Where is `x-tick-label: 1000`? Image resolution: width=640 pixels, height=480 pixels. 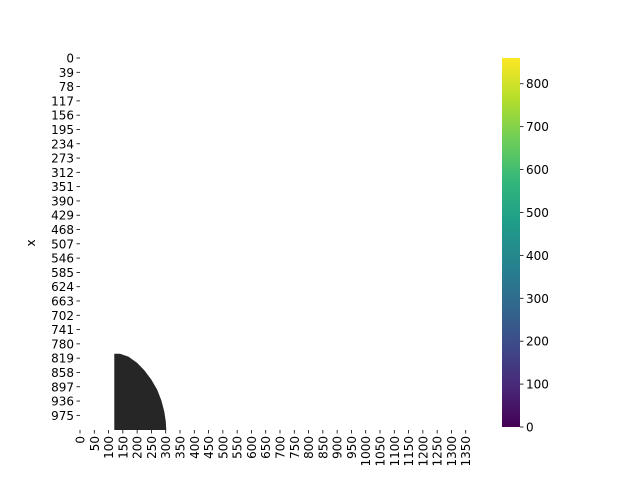
x-tick-label: 1000 is located at coordinates (366, 451).